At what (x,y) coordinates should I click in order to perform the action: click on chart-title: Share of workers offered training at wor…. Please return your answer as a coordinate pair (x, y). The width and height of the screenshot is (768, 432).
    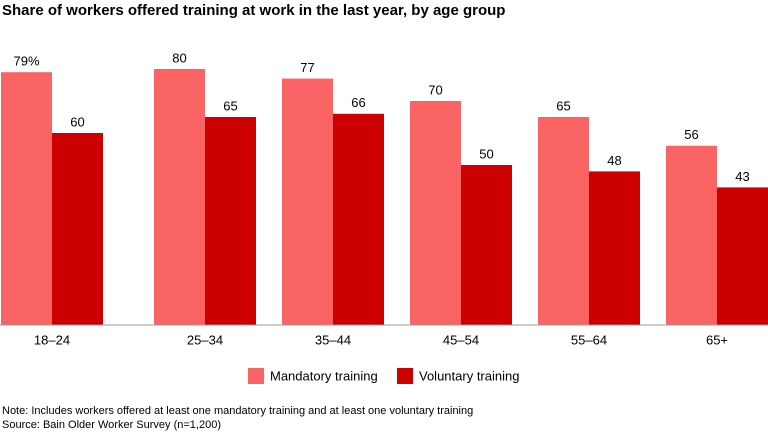
    Looking at the image, I should click on (253, 10).